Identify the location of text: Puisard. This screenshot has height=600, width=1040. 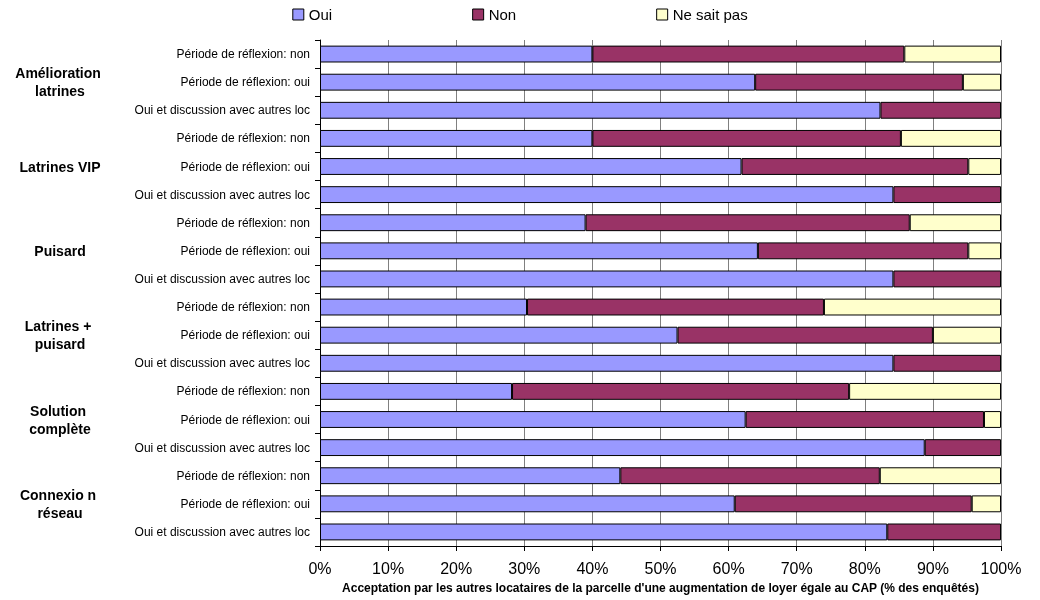
(60, 250).